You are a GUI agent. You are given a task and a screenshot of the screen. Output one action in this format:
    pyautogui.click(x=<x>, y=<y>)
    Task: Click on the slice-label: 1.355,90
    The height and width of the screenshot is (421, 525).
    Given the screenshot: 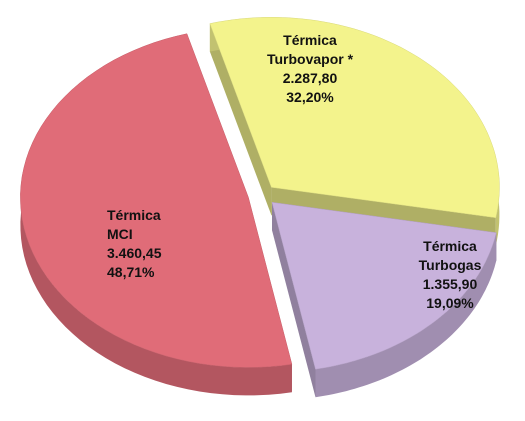 What is the action you would take?
    pyautogui.click(x=450, y=284)
    